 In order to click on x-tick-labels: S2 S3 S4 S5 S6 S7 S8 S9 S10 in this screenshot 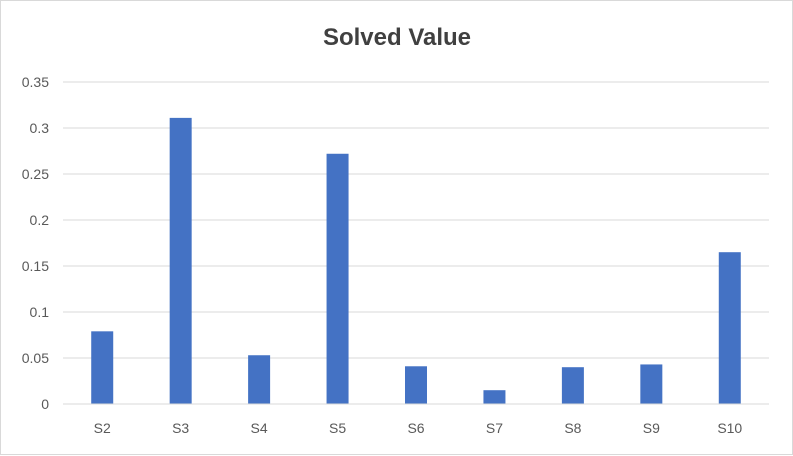, I will do `click(418, 428)`.